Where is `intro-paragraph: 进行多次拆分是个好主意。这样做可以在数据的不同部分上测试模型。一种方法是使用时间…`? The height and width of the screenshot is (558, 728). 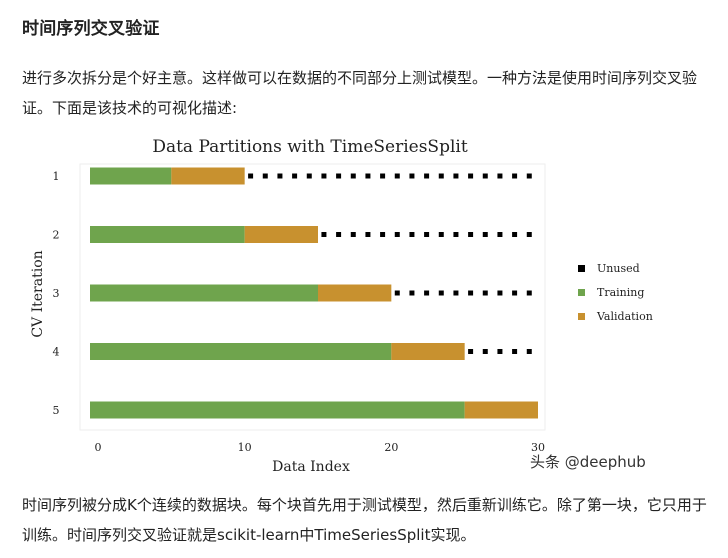
intro-paragraph: 进行多次拆分是个好主意。这样做可以在数据的不同部分上测试模型。一种方法是使用时间… is located at coordinates (360, 93).